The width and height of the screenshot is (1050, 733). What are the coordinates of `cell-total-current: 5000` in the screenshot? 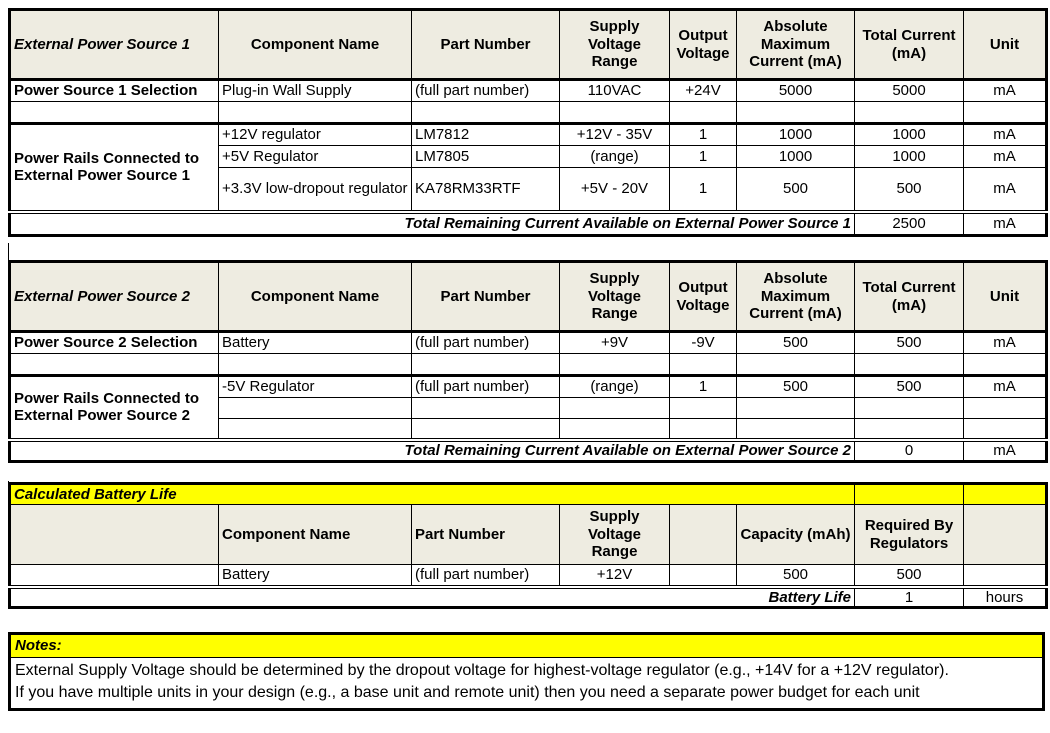 It's located at (909, 90).